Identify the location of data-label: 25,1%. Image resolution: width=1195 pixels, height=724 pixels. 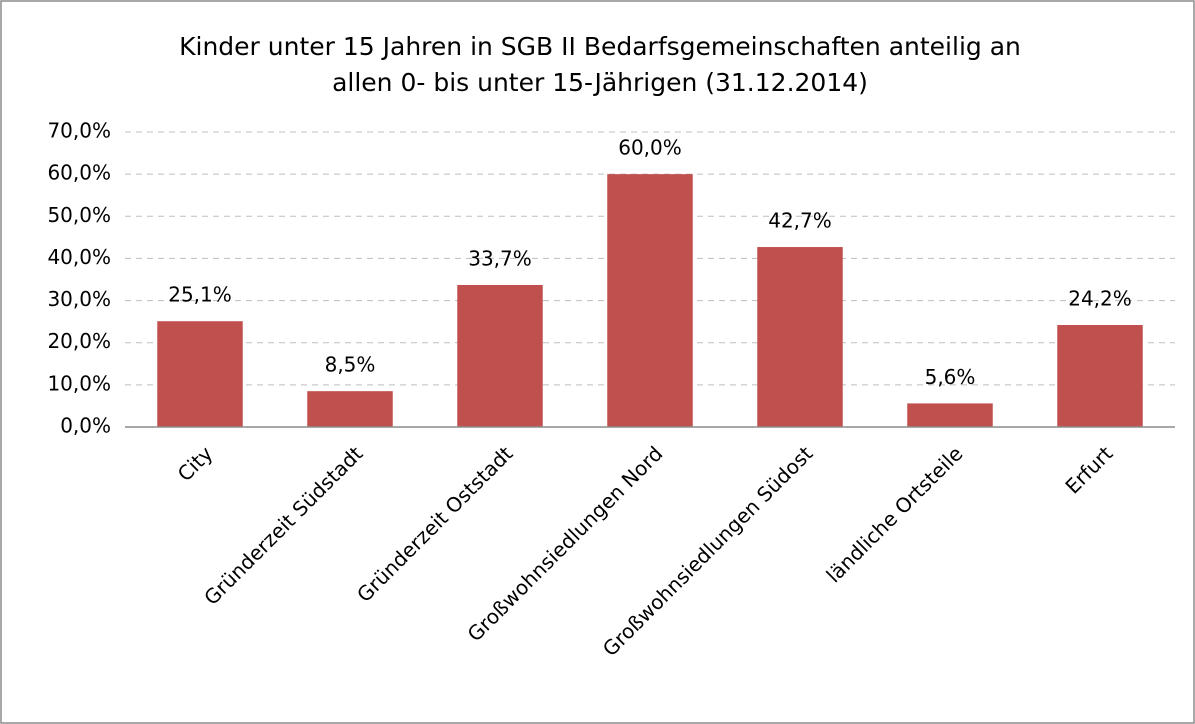
(200, 295).